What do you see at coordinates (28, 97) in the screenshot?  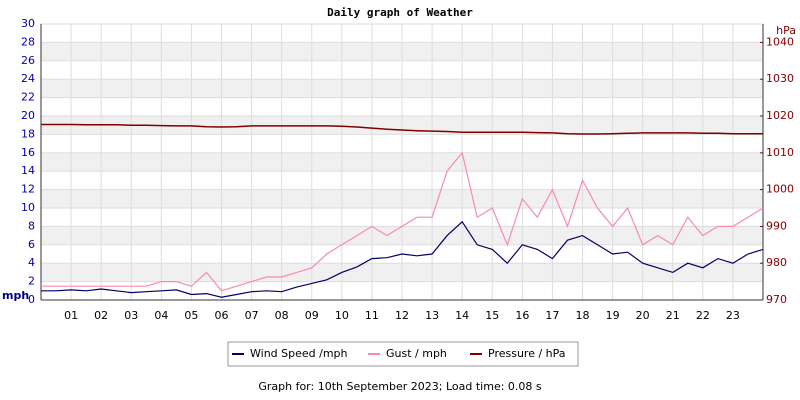 I see `y-tick-label: 22` at bounding box center [28, 97].